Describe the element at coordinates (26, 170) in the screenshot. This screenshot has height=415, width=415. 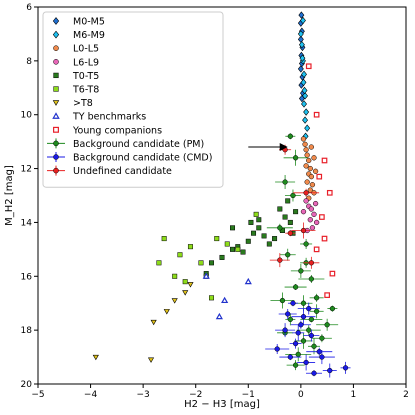
I see `y-tick-label: 12` at that location.